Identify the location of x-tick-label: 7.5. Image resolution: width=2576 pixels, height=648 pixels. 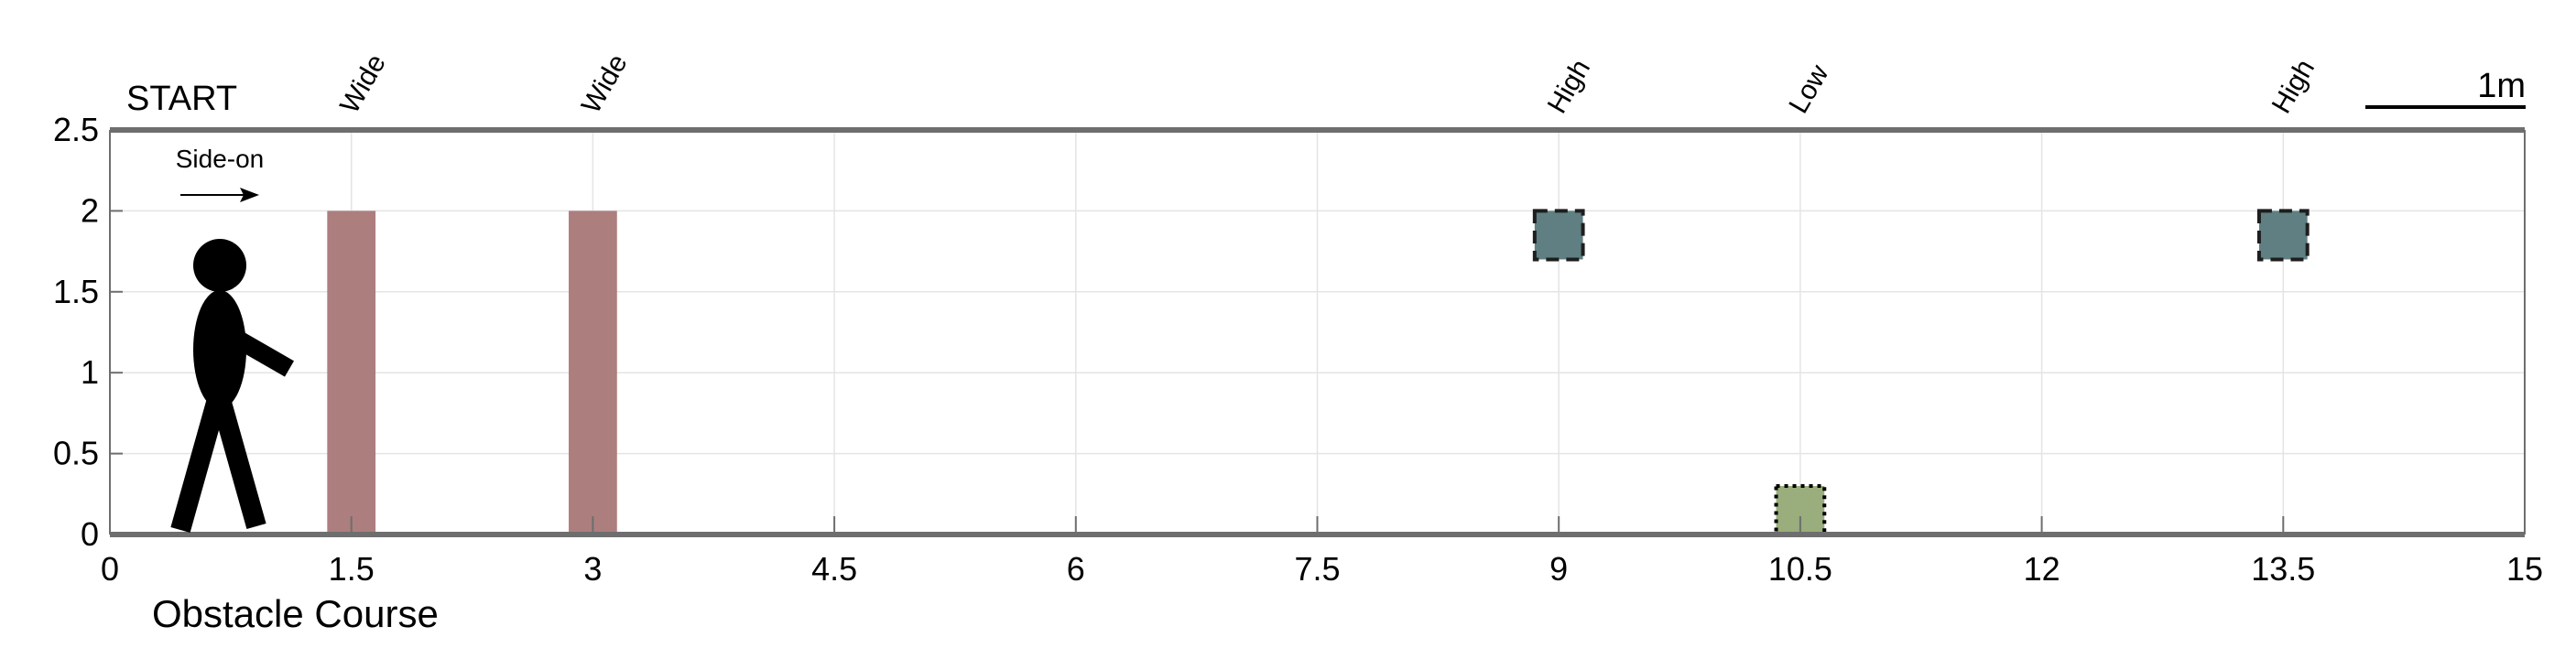
(1317, 569).